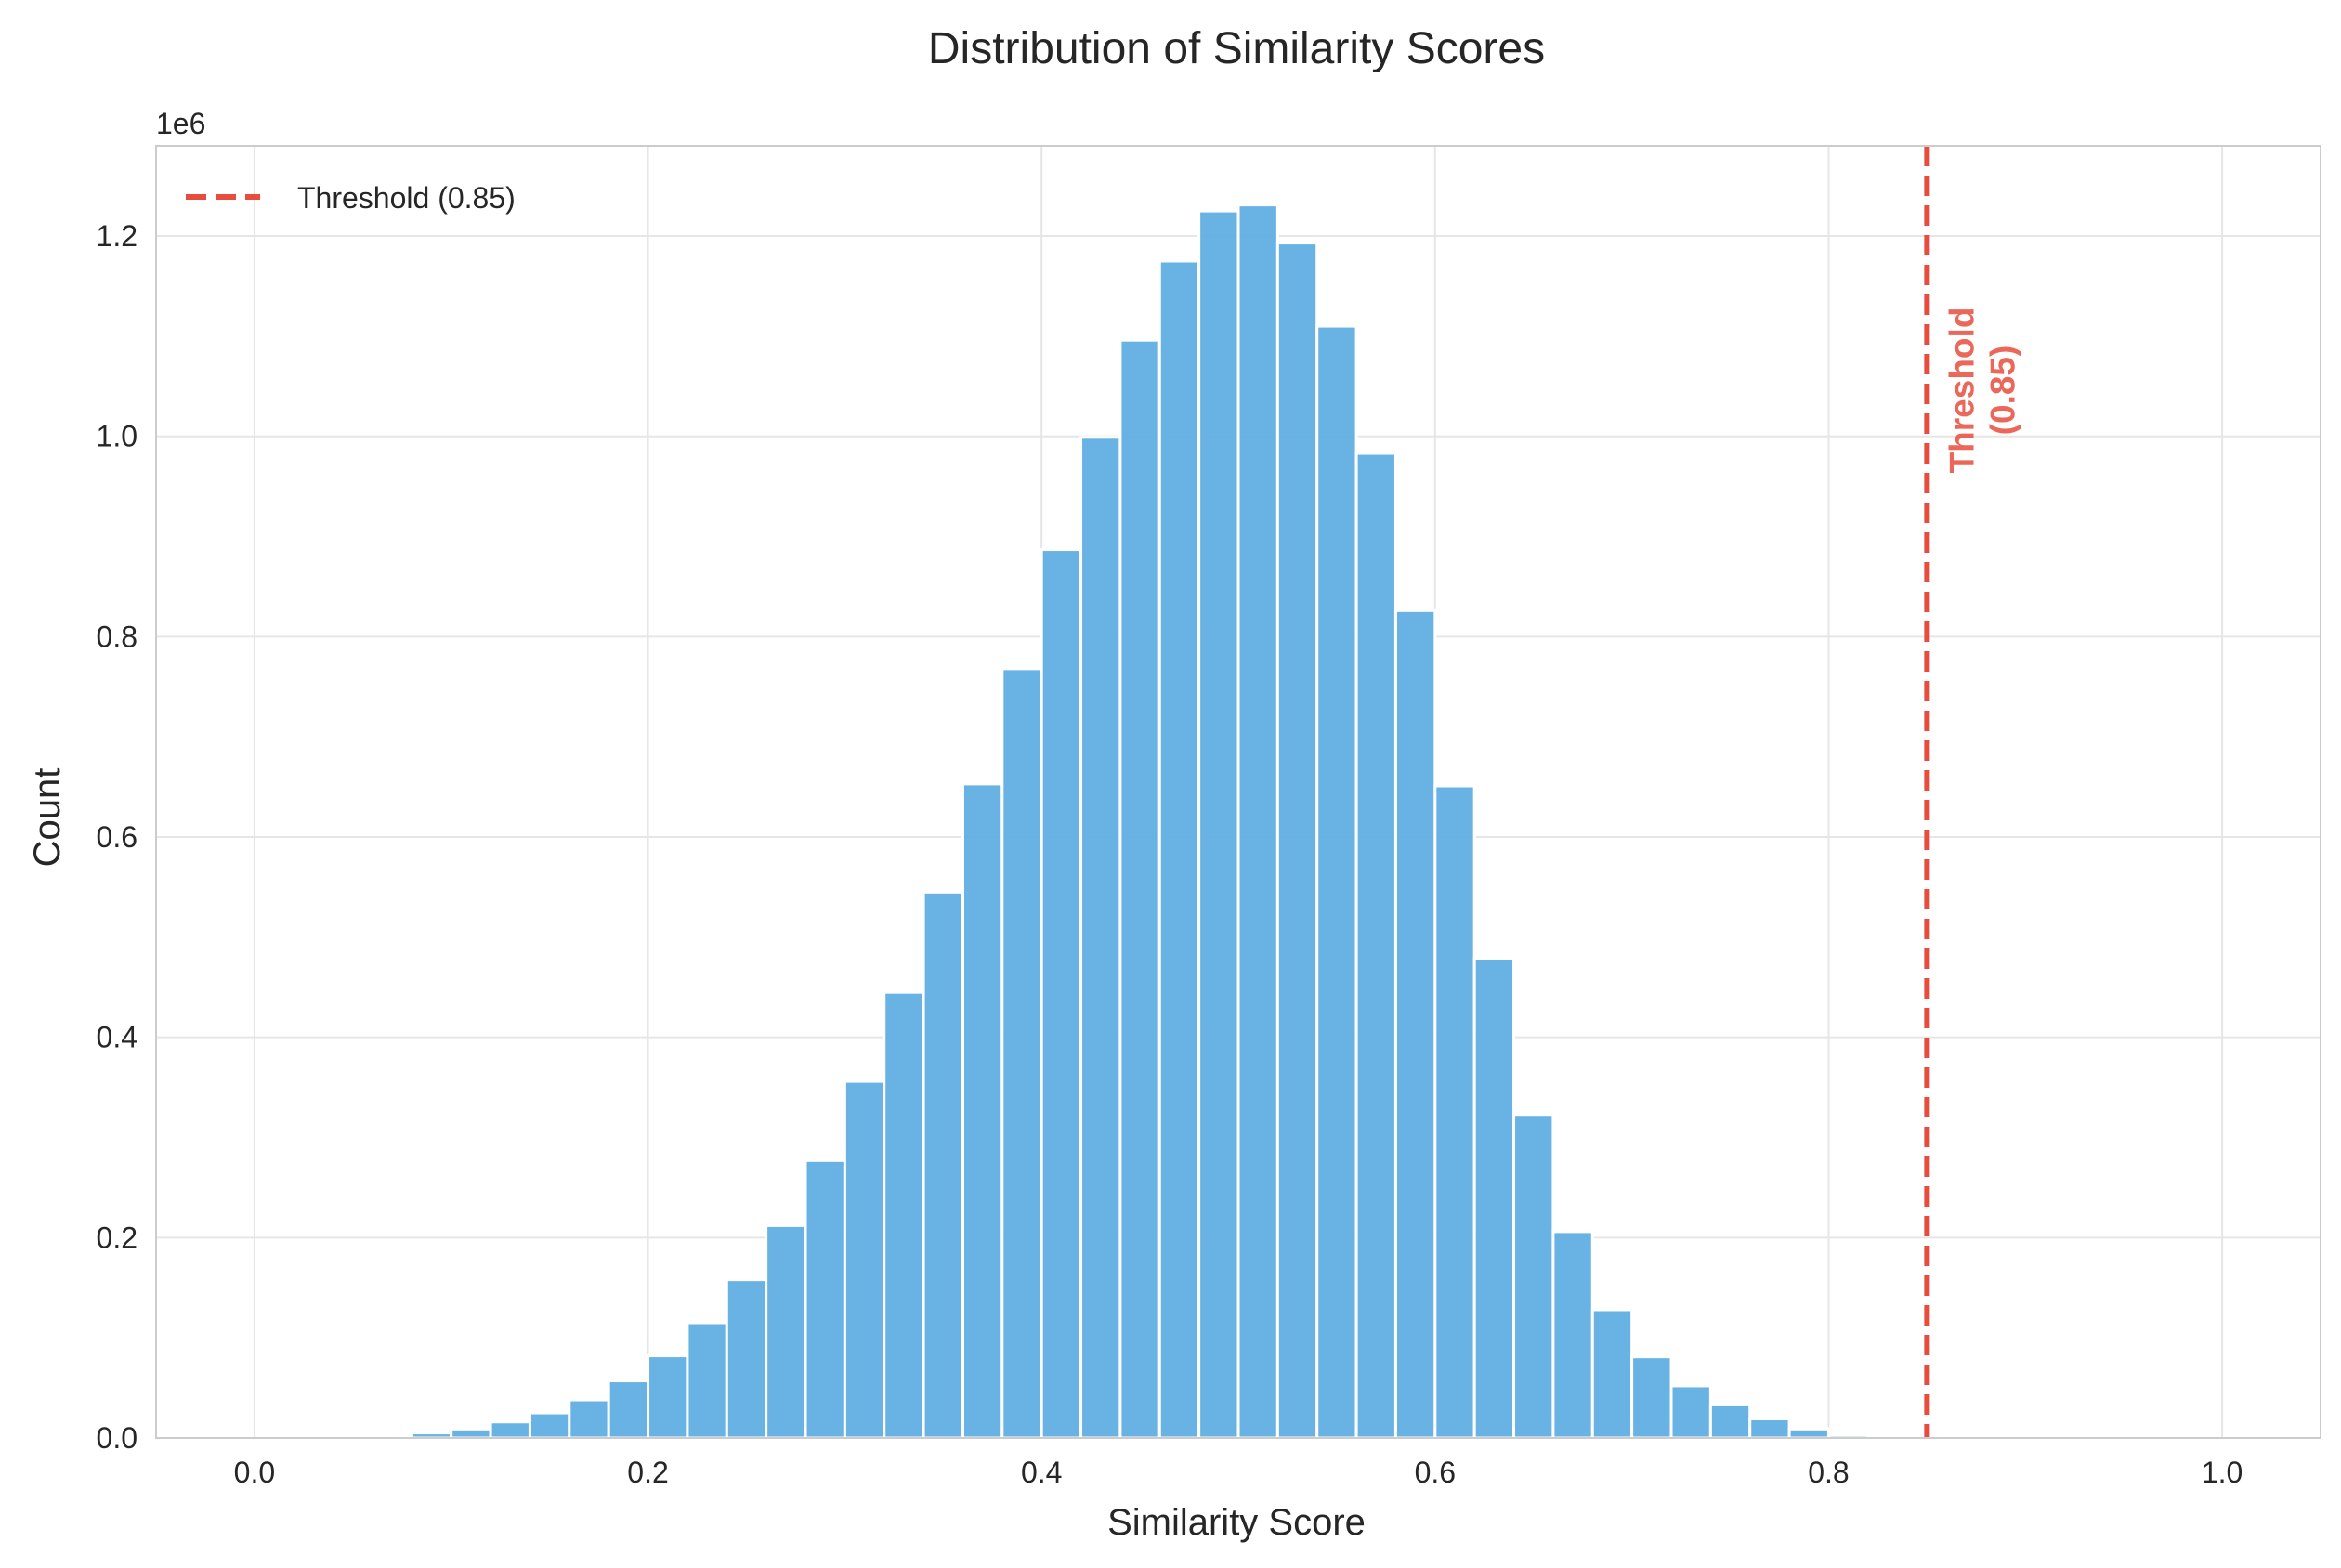  Describe the element at coordinates (1236, 1522) in the screenshot. I see `x-axis-title: Similarity Score` at that location.